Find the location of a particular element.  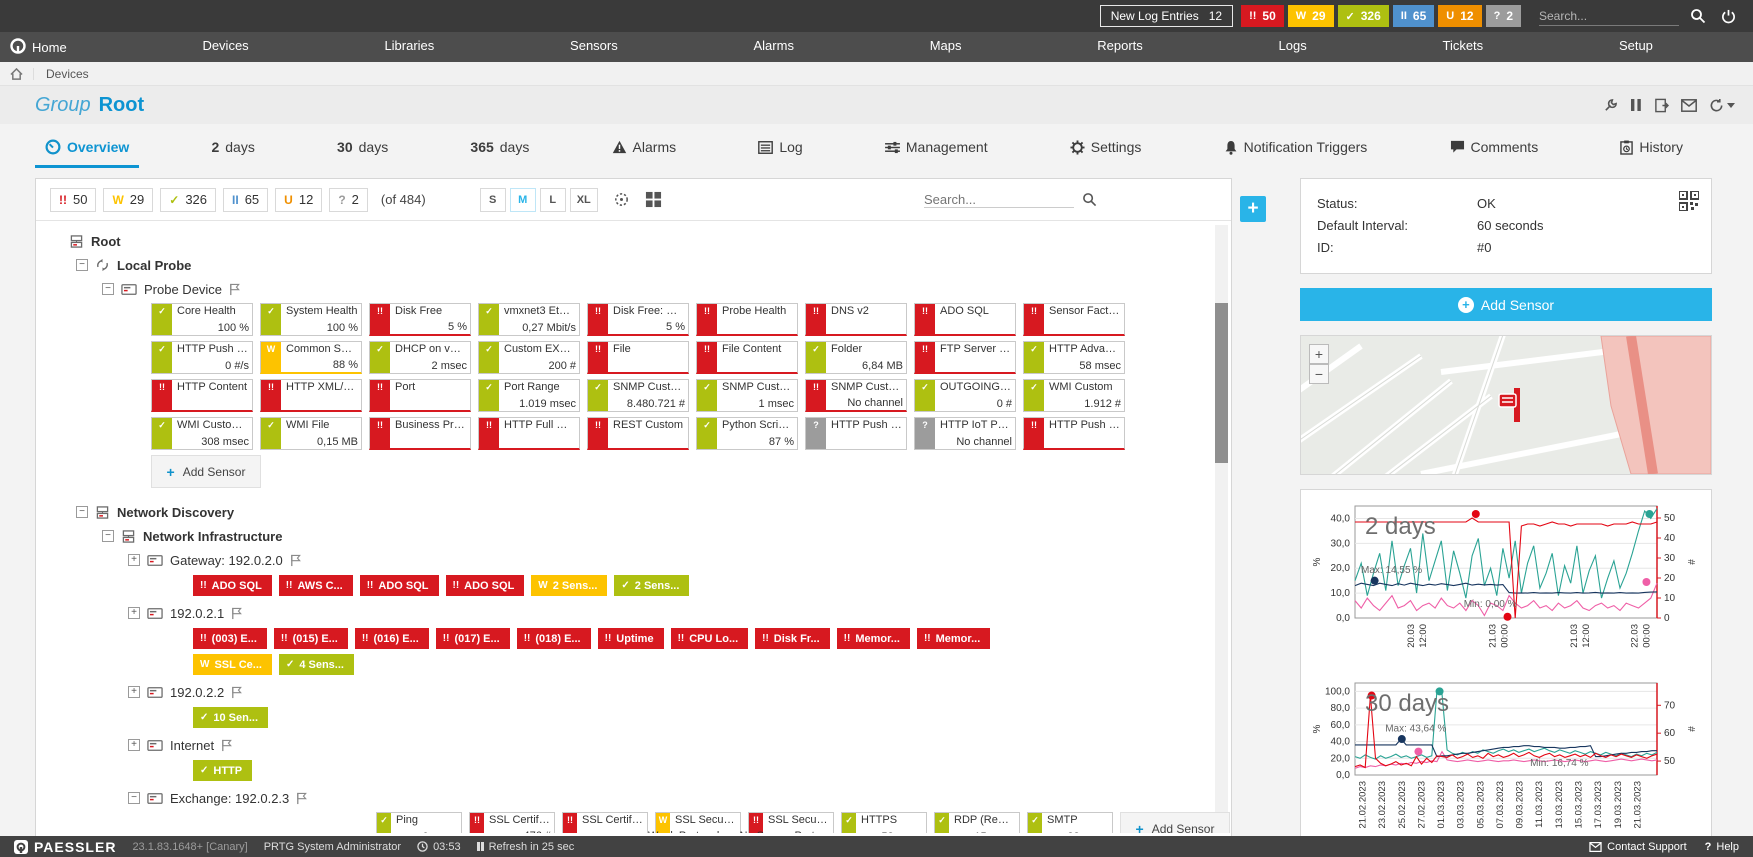

sensor-tile: ✓ SMTP 23 msec is located at coordinates (1070, 822).